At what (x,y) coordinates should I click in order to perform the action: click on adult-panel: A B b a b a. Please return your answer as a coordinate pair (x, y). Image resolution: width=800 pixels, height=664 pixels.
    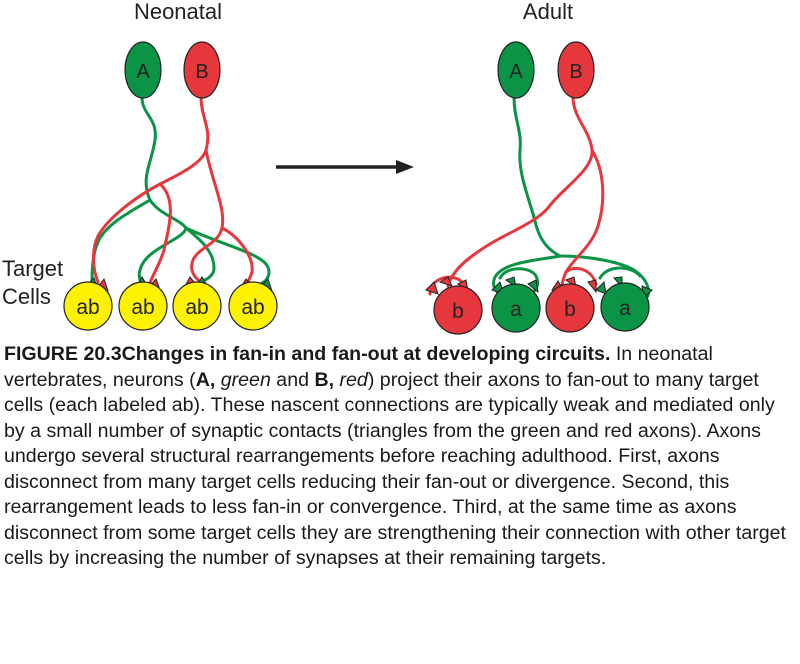
    Looking at the image, I should click on (539, 188).